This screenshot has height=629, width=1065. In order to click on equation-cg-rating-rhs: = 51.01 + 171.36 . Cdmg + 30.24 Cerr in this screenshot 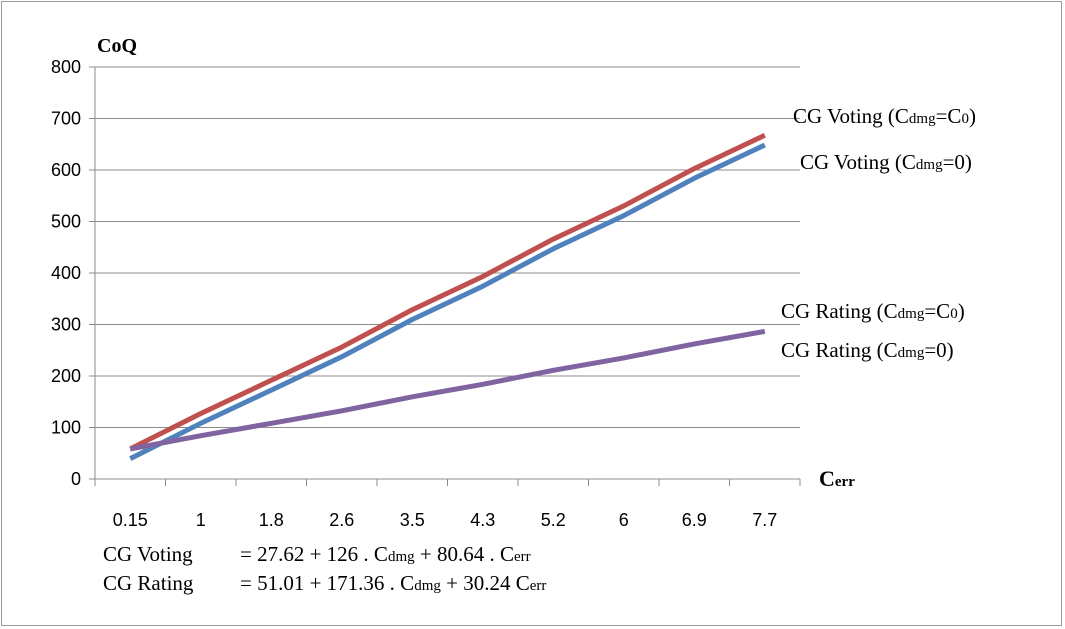, I will do `click(393, 583)`.